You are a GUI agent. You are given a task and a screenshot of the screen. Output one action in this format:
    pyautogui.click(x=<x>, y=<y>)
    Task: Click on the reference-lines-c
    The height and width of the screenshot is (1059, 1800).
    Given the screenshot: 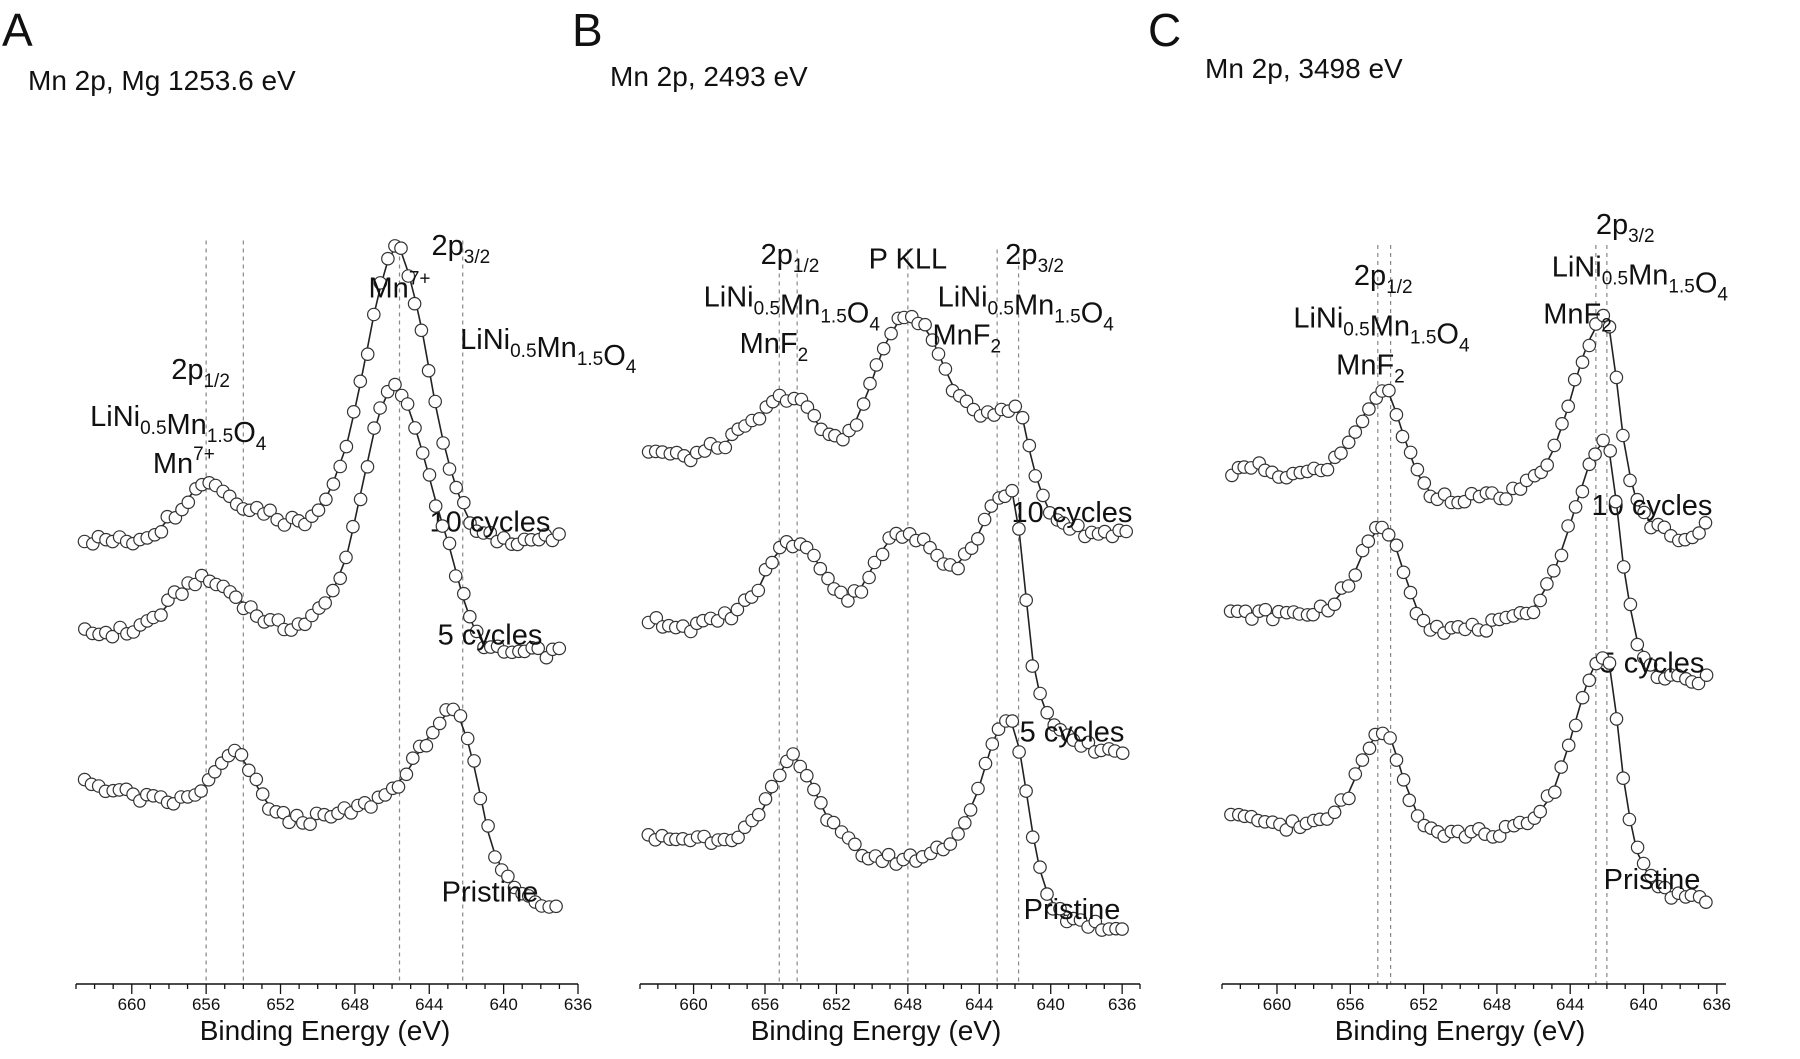 What is the action you would take?
    pyautogui.click(x=1492, y=614)
    